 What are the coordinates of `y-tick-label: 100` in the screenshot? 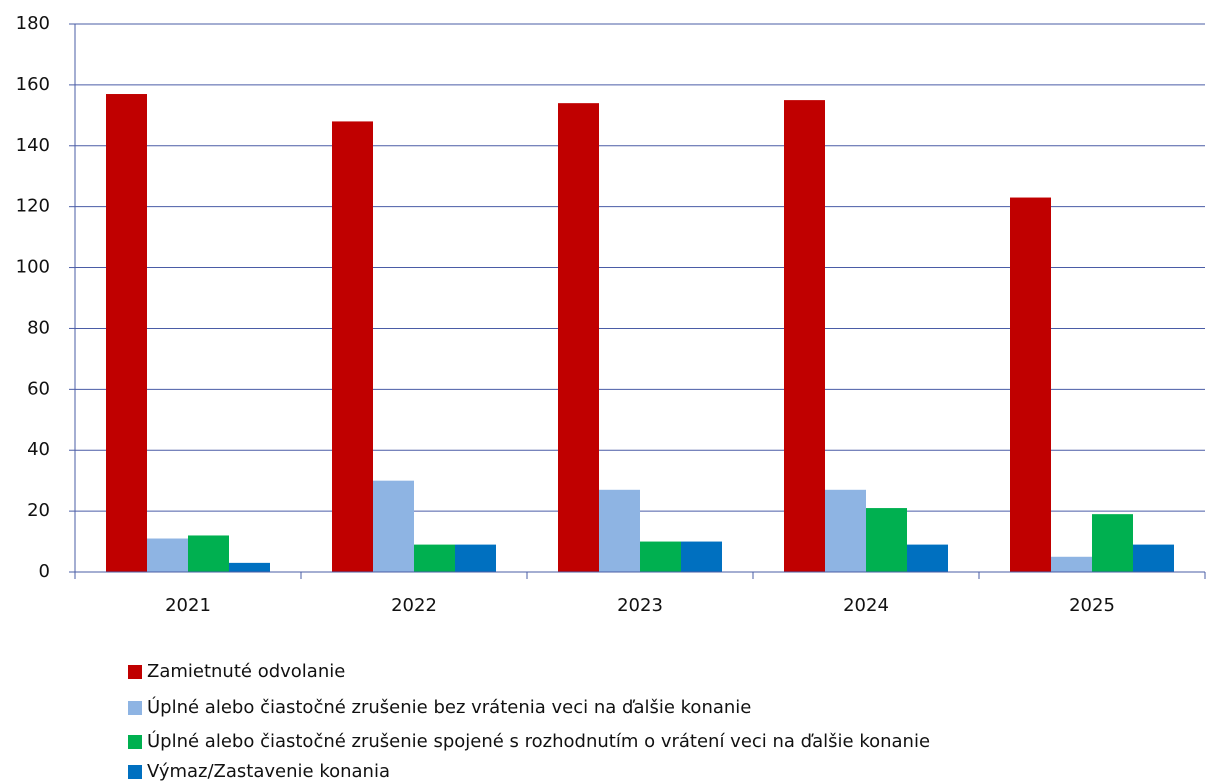 It's located at (33, 267).